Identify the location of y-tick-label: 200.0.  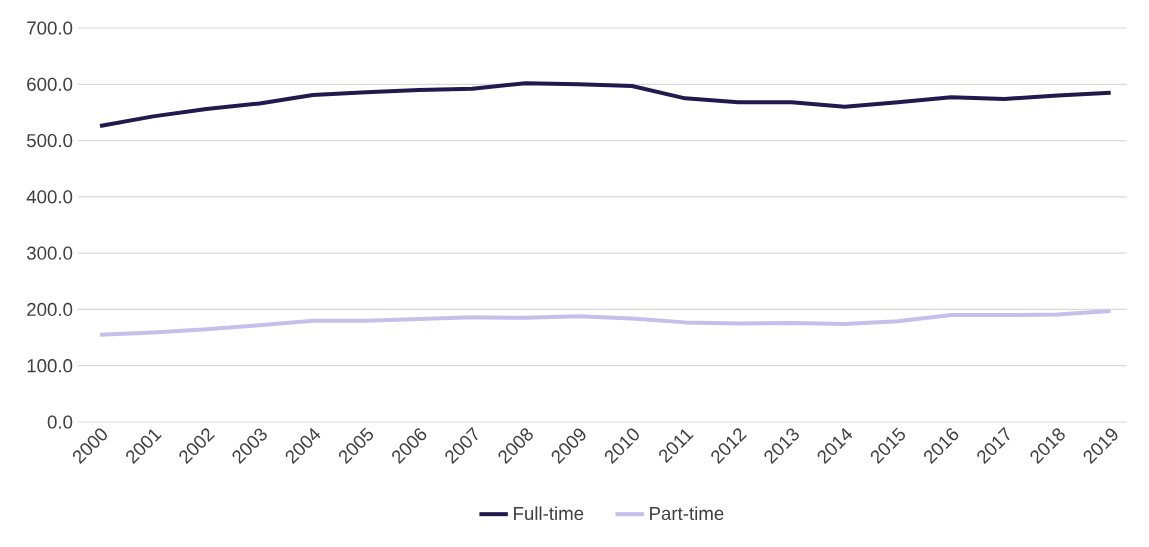
(50, 309).